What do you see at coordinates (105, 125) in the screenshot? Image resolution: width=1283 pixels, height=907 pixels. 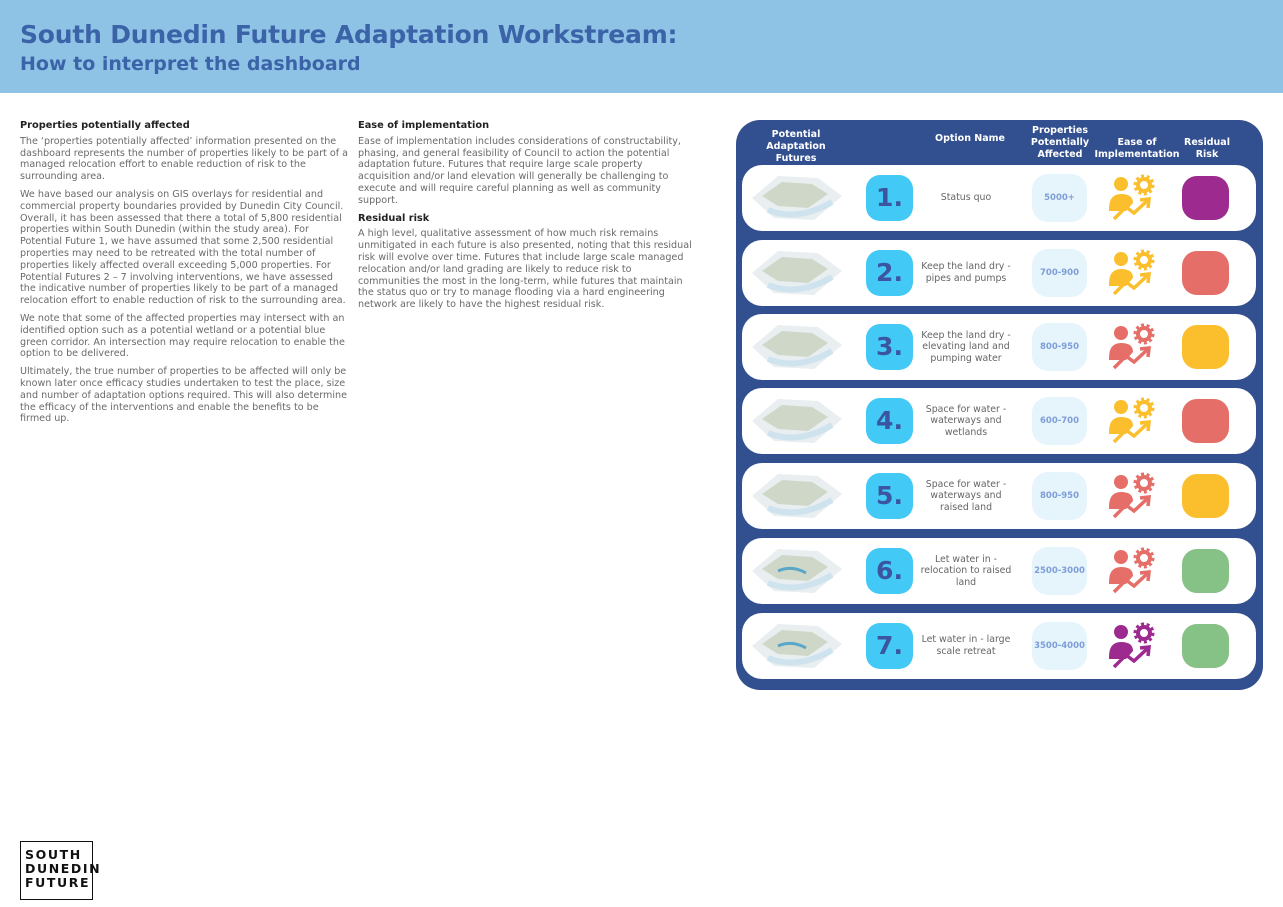 I see `properties-heading: Properties potentially affected` at bounding box center [105, 125].